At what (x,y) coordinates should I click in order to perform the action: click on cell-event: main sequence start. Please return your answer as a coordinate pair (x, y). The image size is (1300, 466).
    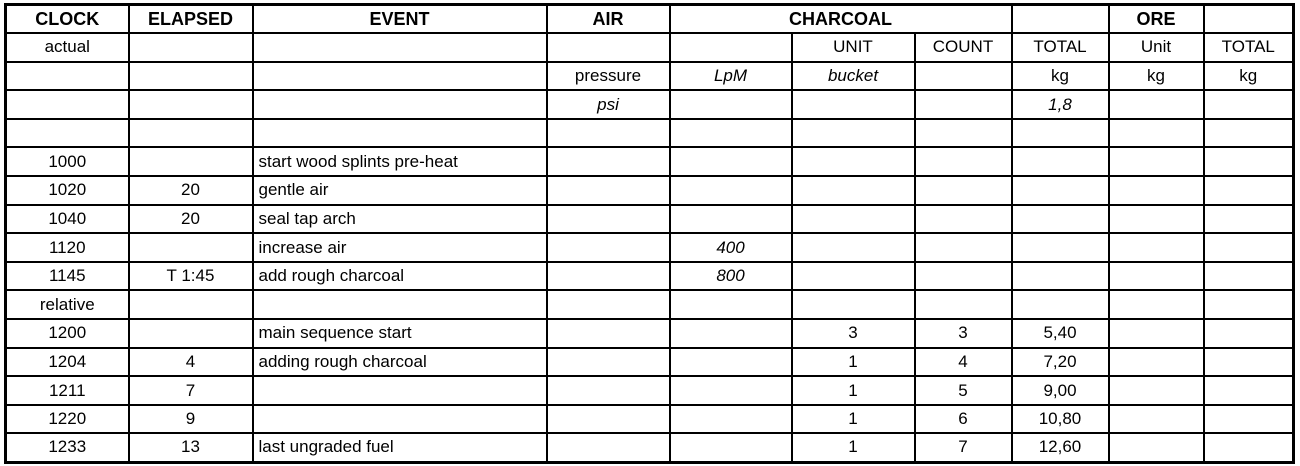
    Looking at the image, I should click on (399, 333).